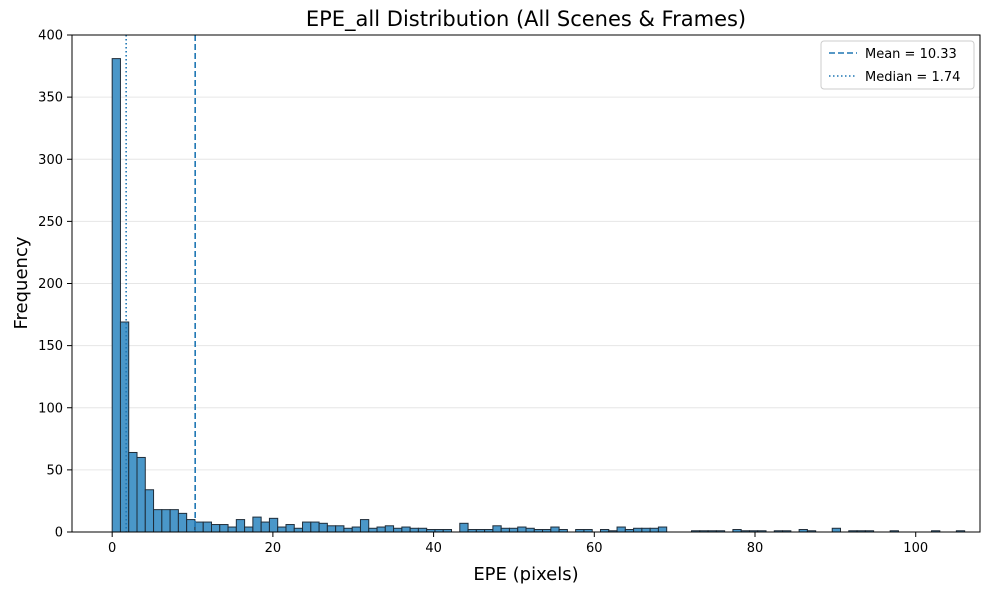 This screenshot has height=590, width=989. What do you see at coordinates (59, 533) in the screenshot?
I see `y-tick-label: 0` at bounding box center [59, 533].